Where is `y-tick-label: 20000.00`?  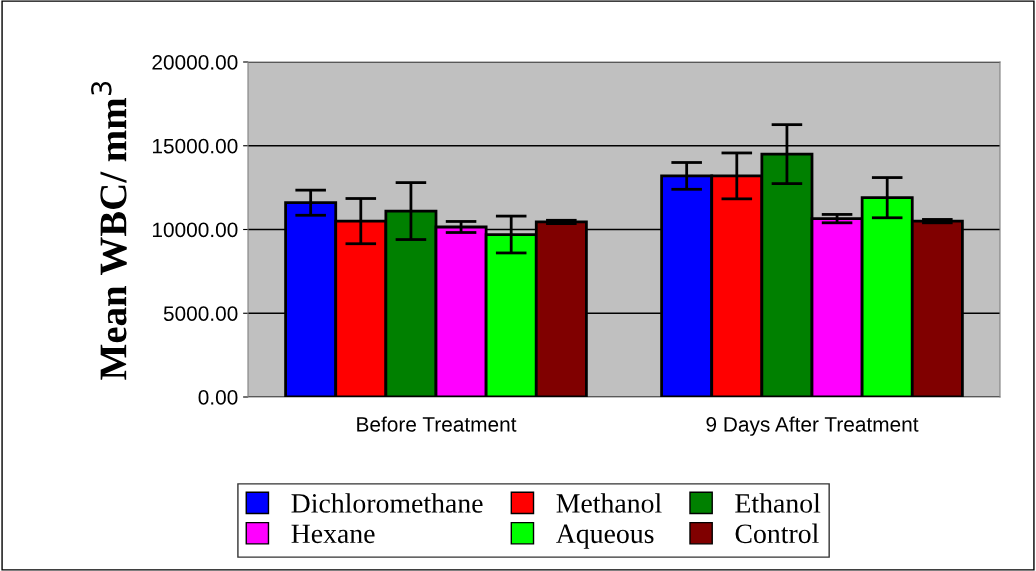 y-tick-label: 20000.00 is located at coordinates (195, 62).